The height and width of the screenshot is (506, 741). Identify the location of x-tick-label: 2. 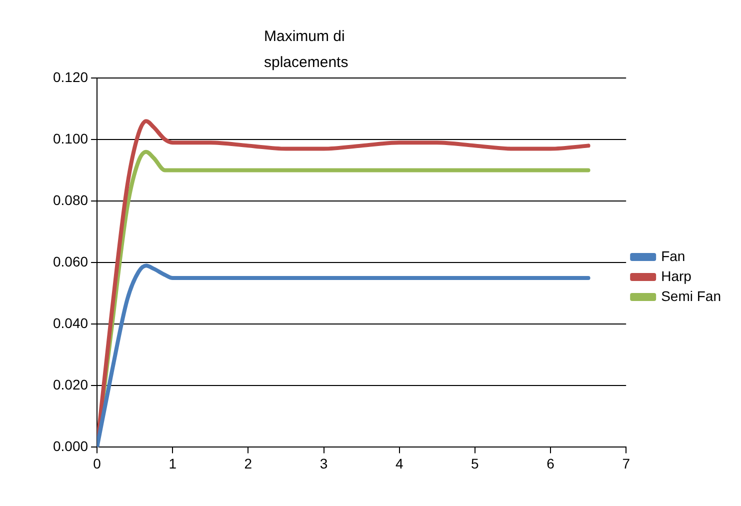
(248, 463).